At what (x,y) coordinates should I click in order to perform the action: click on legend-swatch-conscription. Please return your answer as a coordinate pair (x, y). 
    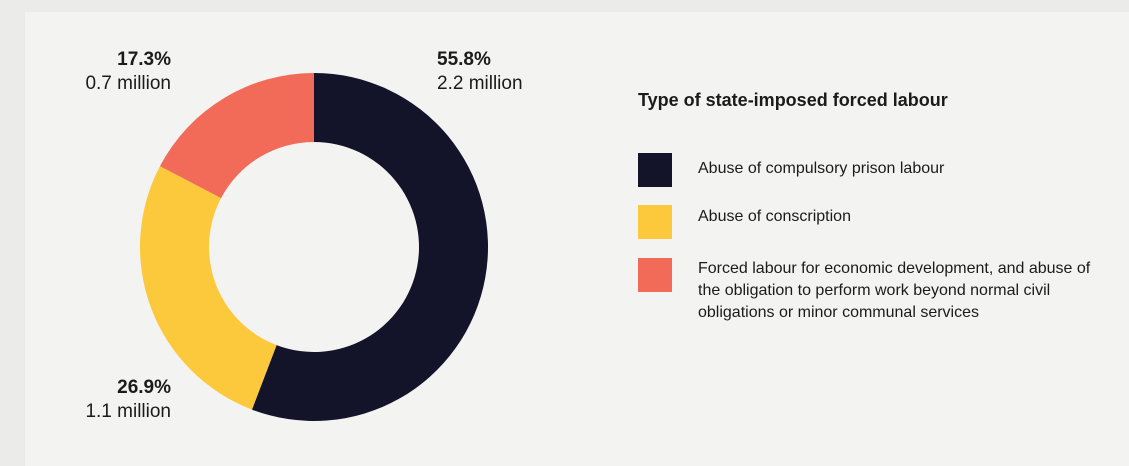
    Looking at the image, I should click on (655, 222).